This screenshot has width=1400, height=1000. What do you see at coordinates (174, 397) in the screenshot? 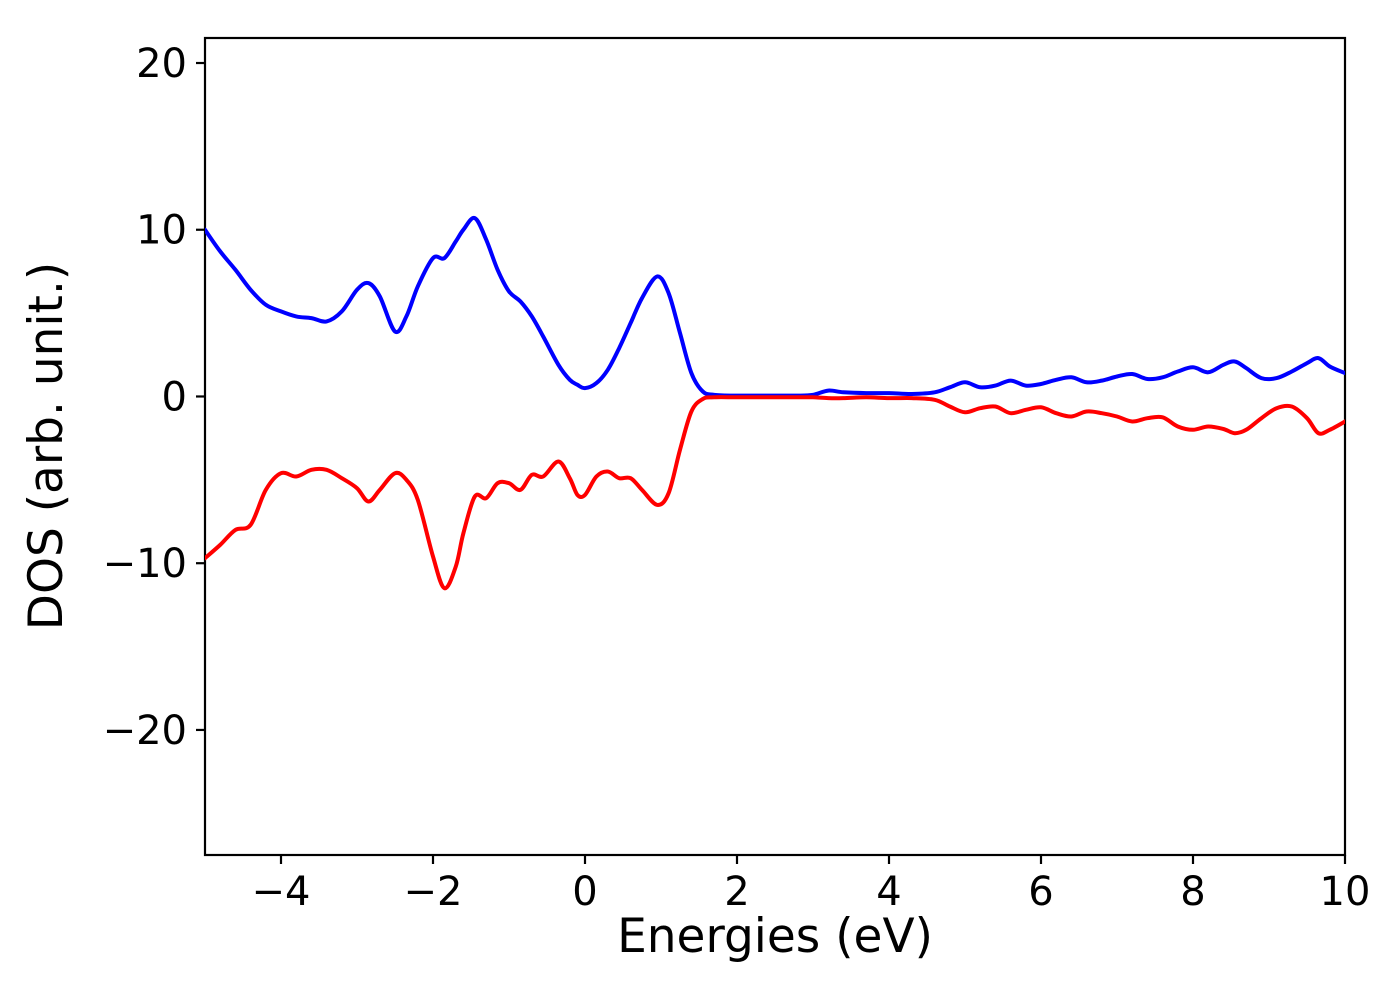
I see `y-tick-label: 0` at bounding box center [174, 397].